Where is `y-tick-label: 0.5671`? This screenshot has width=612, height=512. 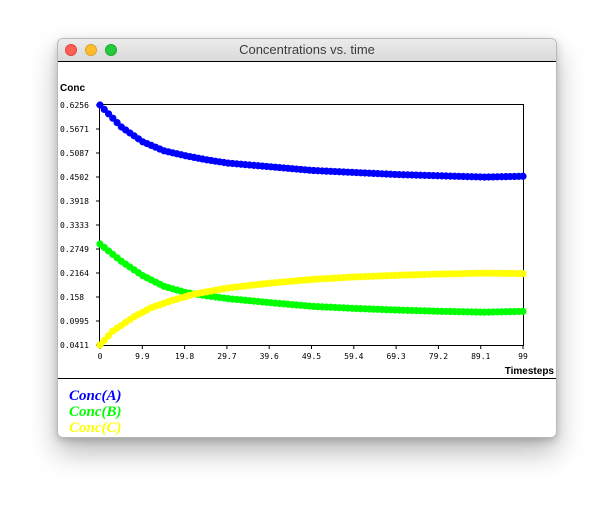
y-tick-label: 0.5671 is located at coordinates (74, 129).